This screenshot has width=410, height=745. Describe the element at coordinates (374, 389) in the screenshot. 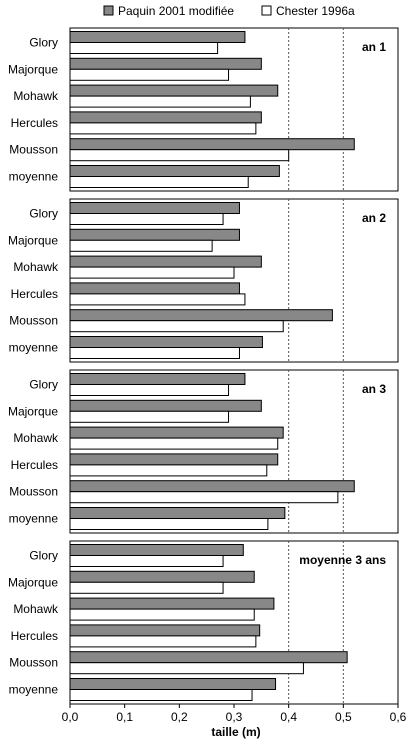

I see `panel-label: an 3` at that location.